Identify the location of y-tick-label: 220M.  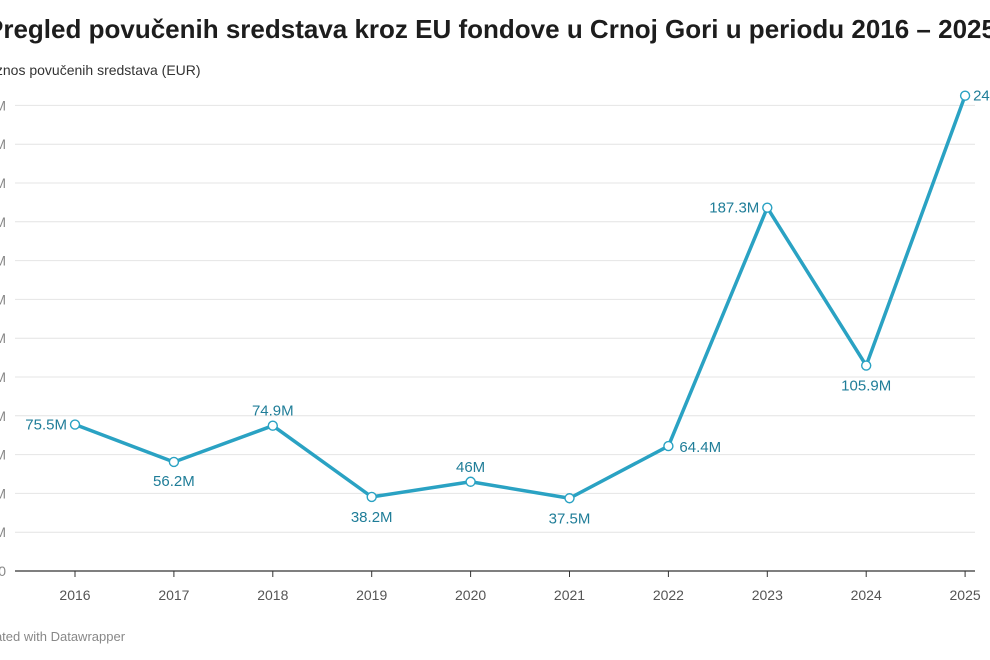
(3, 144).